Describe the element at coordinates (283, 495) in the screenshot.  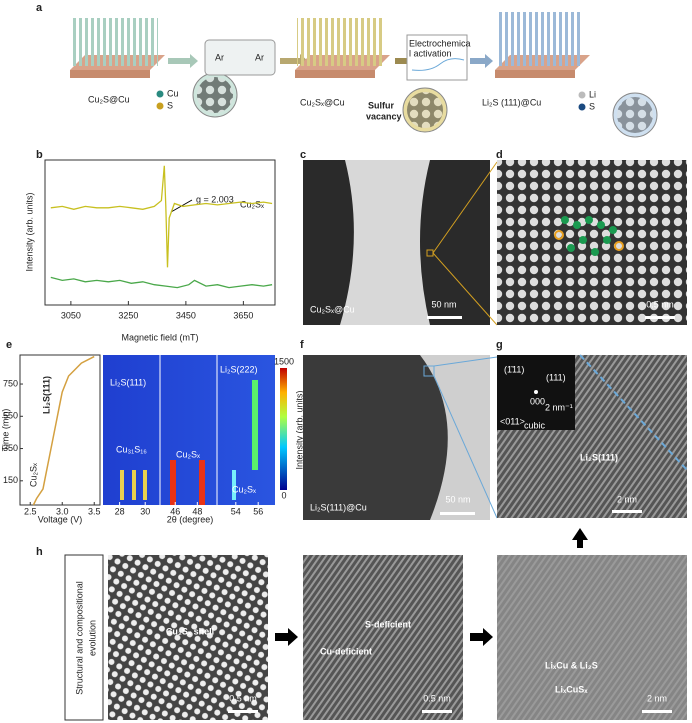
I see `colorbar-tick-label: 0` at that location.